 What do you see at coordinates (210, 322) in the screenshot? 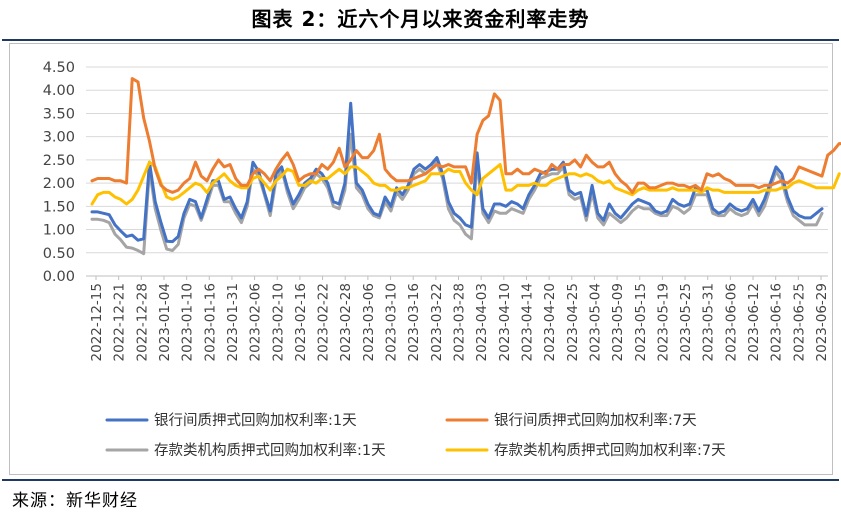
I see `x-tick-label: 2023-01-16` at bounding box center [210, 322].